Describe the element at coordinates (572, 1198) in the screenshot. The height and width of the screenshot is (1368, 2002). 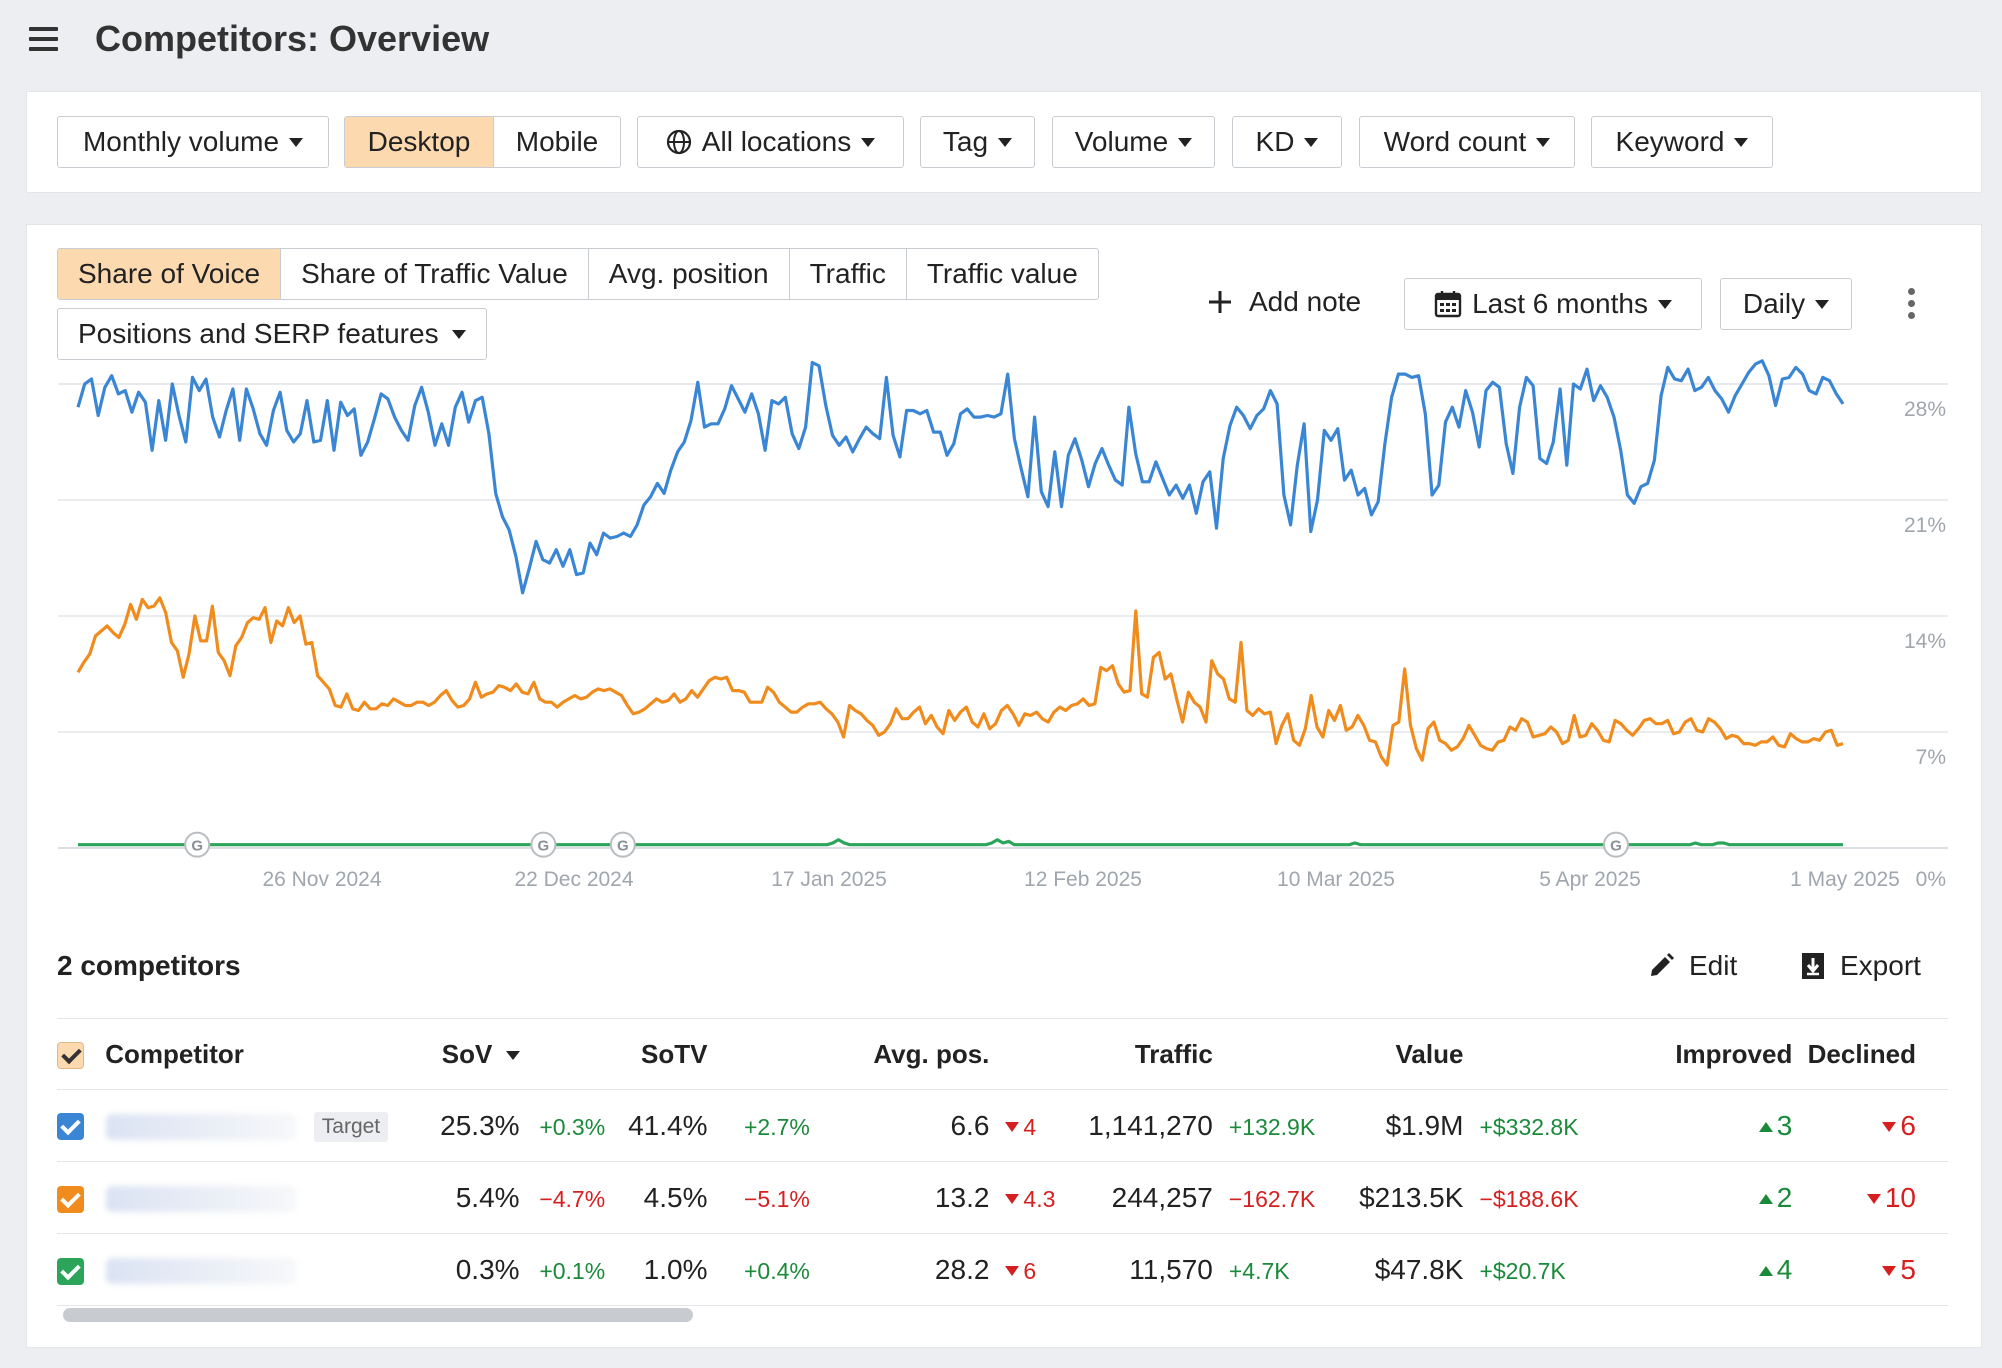
I see `sov-delta: −4.7%` at that location.